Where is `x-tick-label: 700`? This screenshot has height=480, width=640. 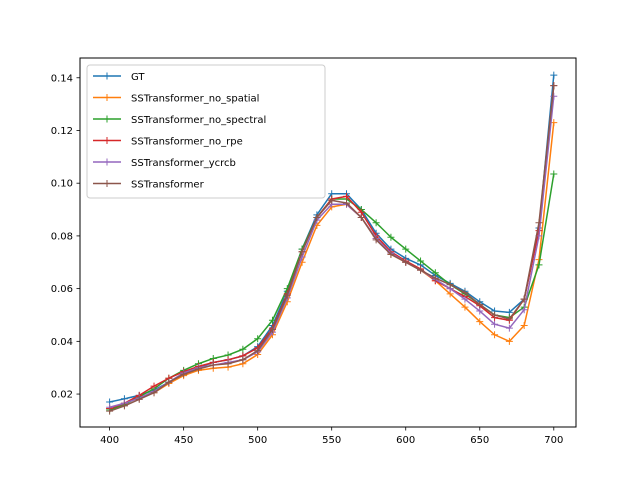
x-tick-label: 700 is located at coordinates (553, 440).